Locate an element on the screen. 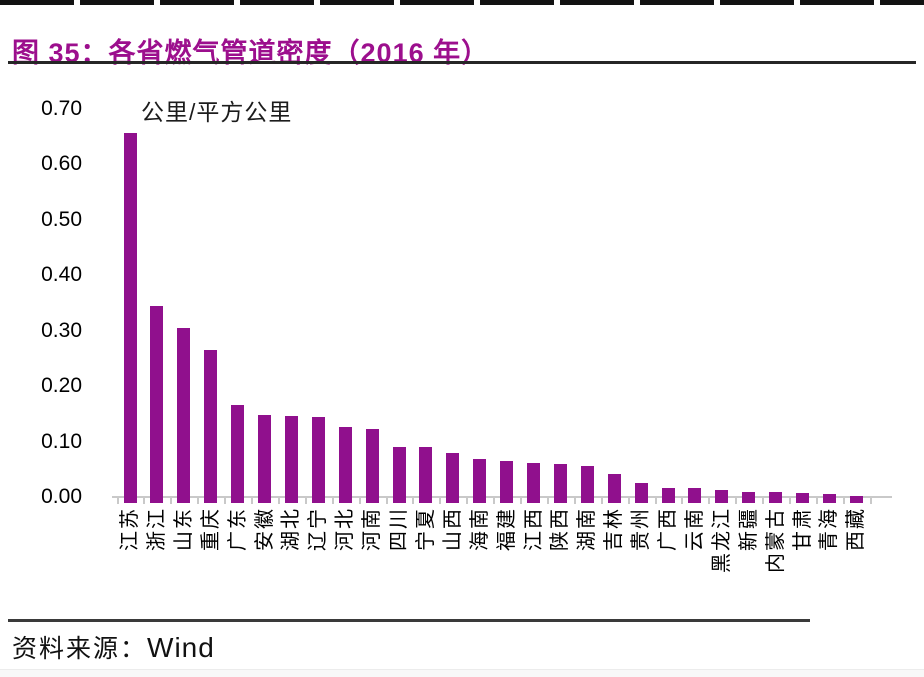 Image resolution: width=924 pixels, height=677 pixels. x-axis-category-label: 河南 is located at coordinates (372, 529).